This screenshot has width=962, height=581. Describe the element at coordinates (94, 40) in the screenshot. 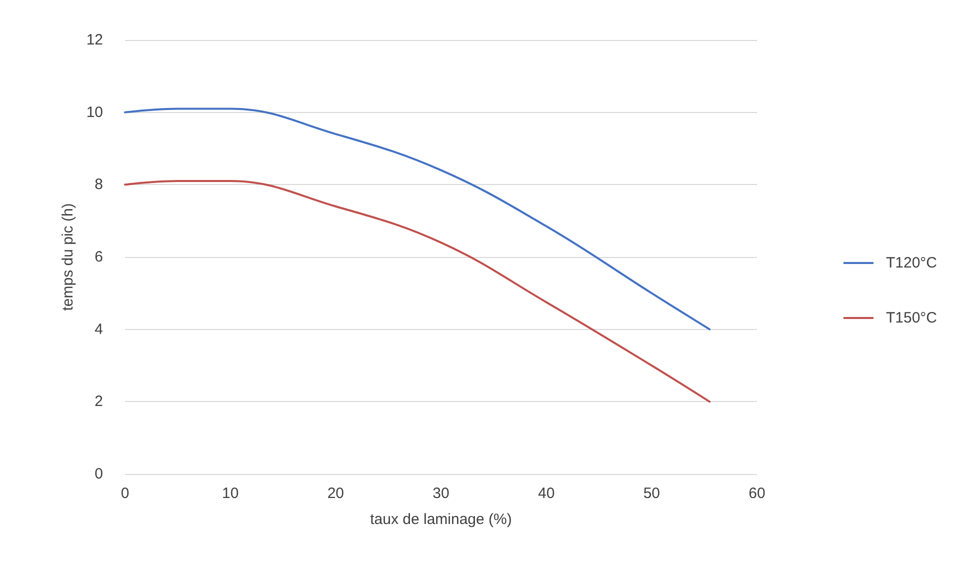

I see `y-tick-label: 12` at that location.